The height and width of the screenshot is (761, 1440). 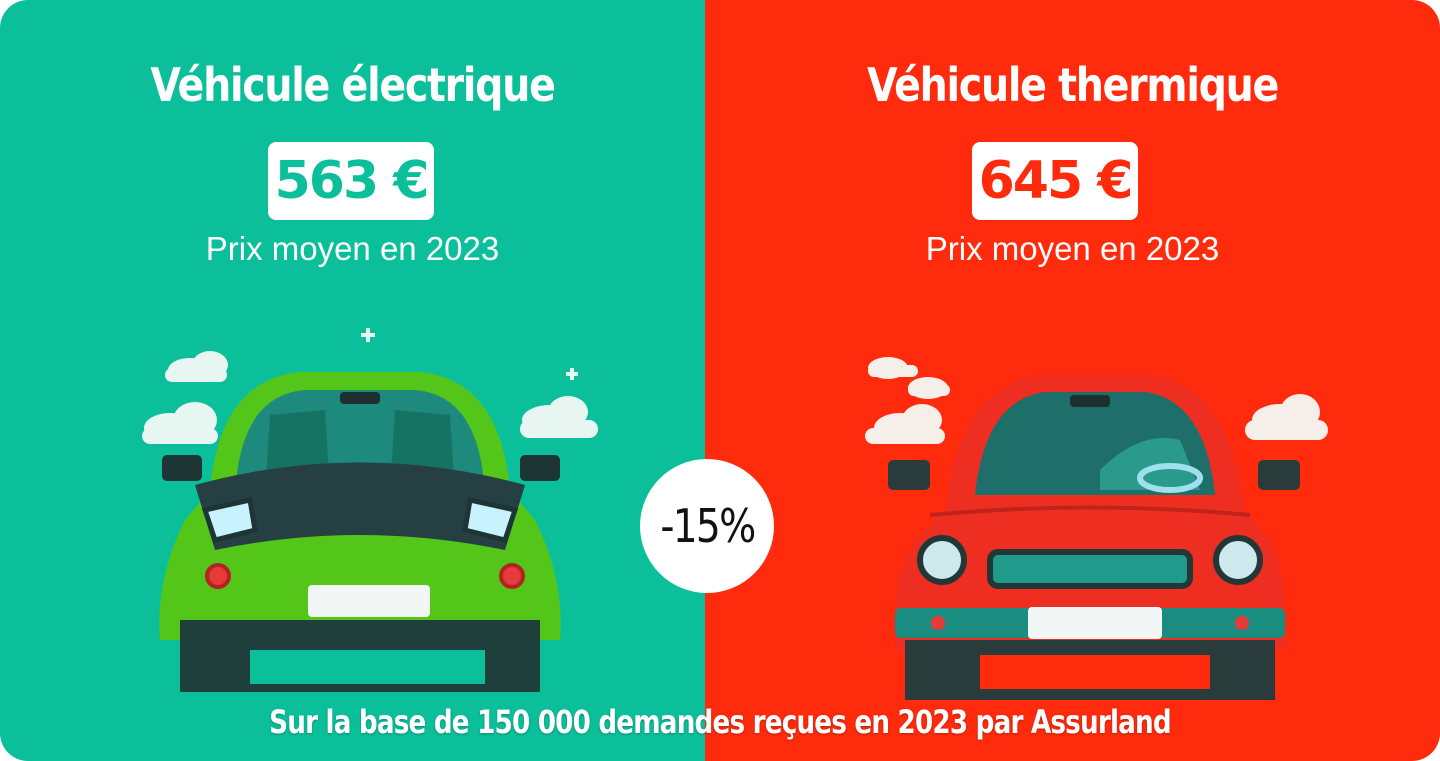 I want to click on thermal-title: Véhicule thermique, so click(x=1072, y=85).